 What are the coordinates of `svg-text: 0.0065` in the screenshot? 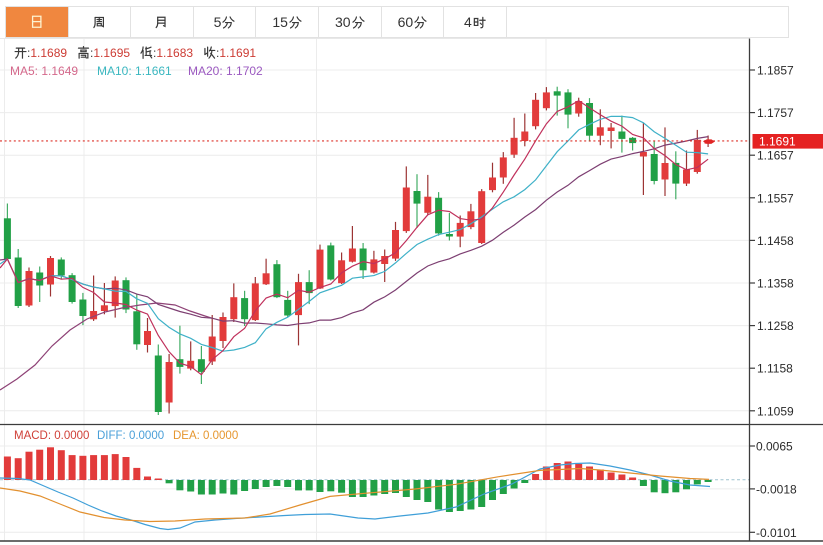 It's located at (774, 447).